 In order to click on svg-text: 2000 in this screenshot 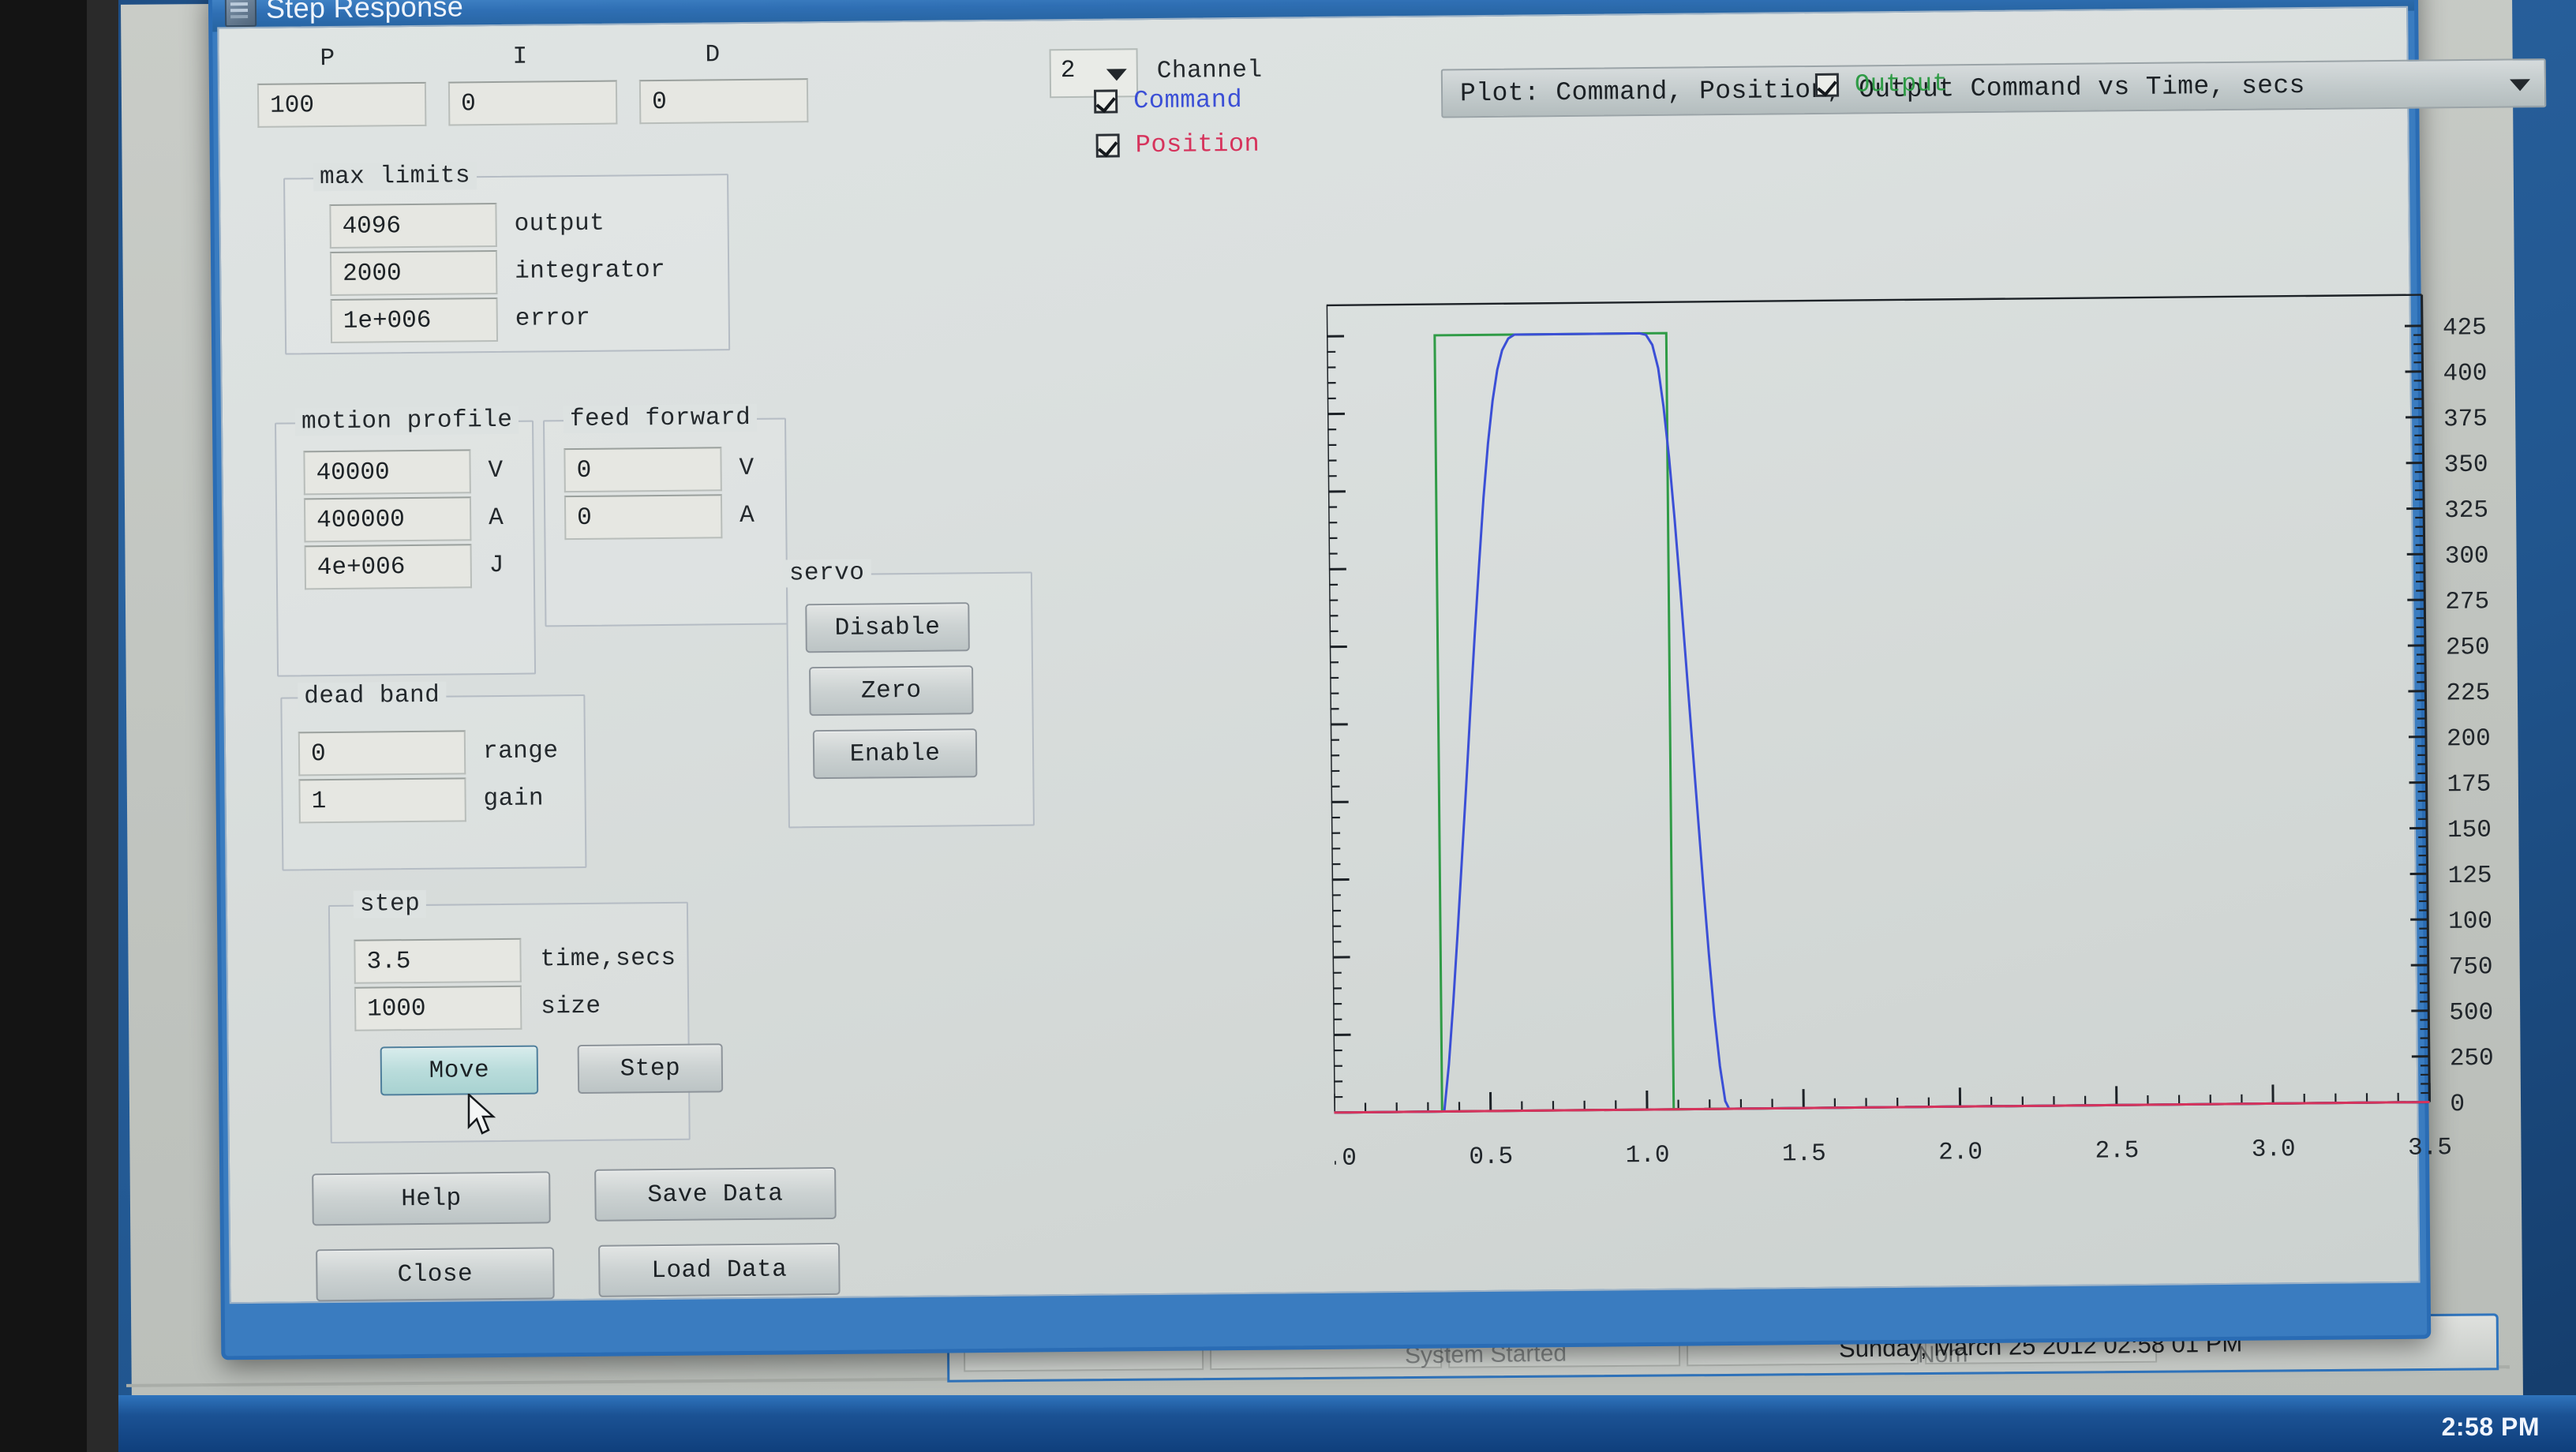, I will do `click(2471, 739)`.